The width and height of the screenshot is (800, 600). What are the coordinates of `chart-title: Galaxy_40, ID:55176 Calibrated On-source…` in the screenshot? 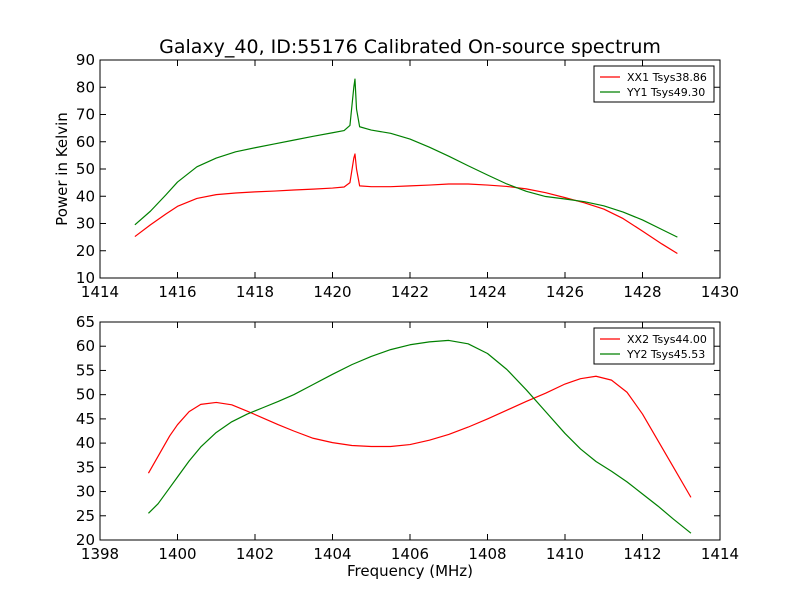 It's located at (410, 47).